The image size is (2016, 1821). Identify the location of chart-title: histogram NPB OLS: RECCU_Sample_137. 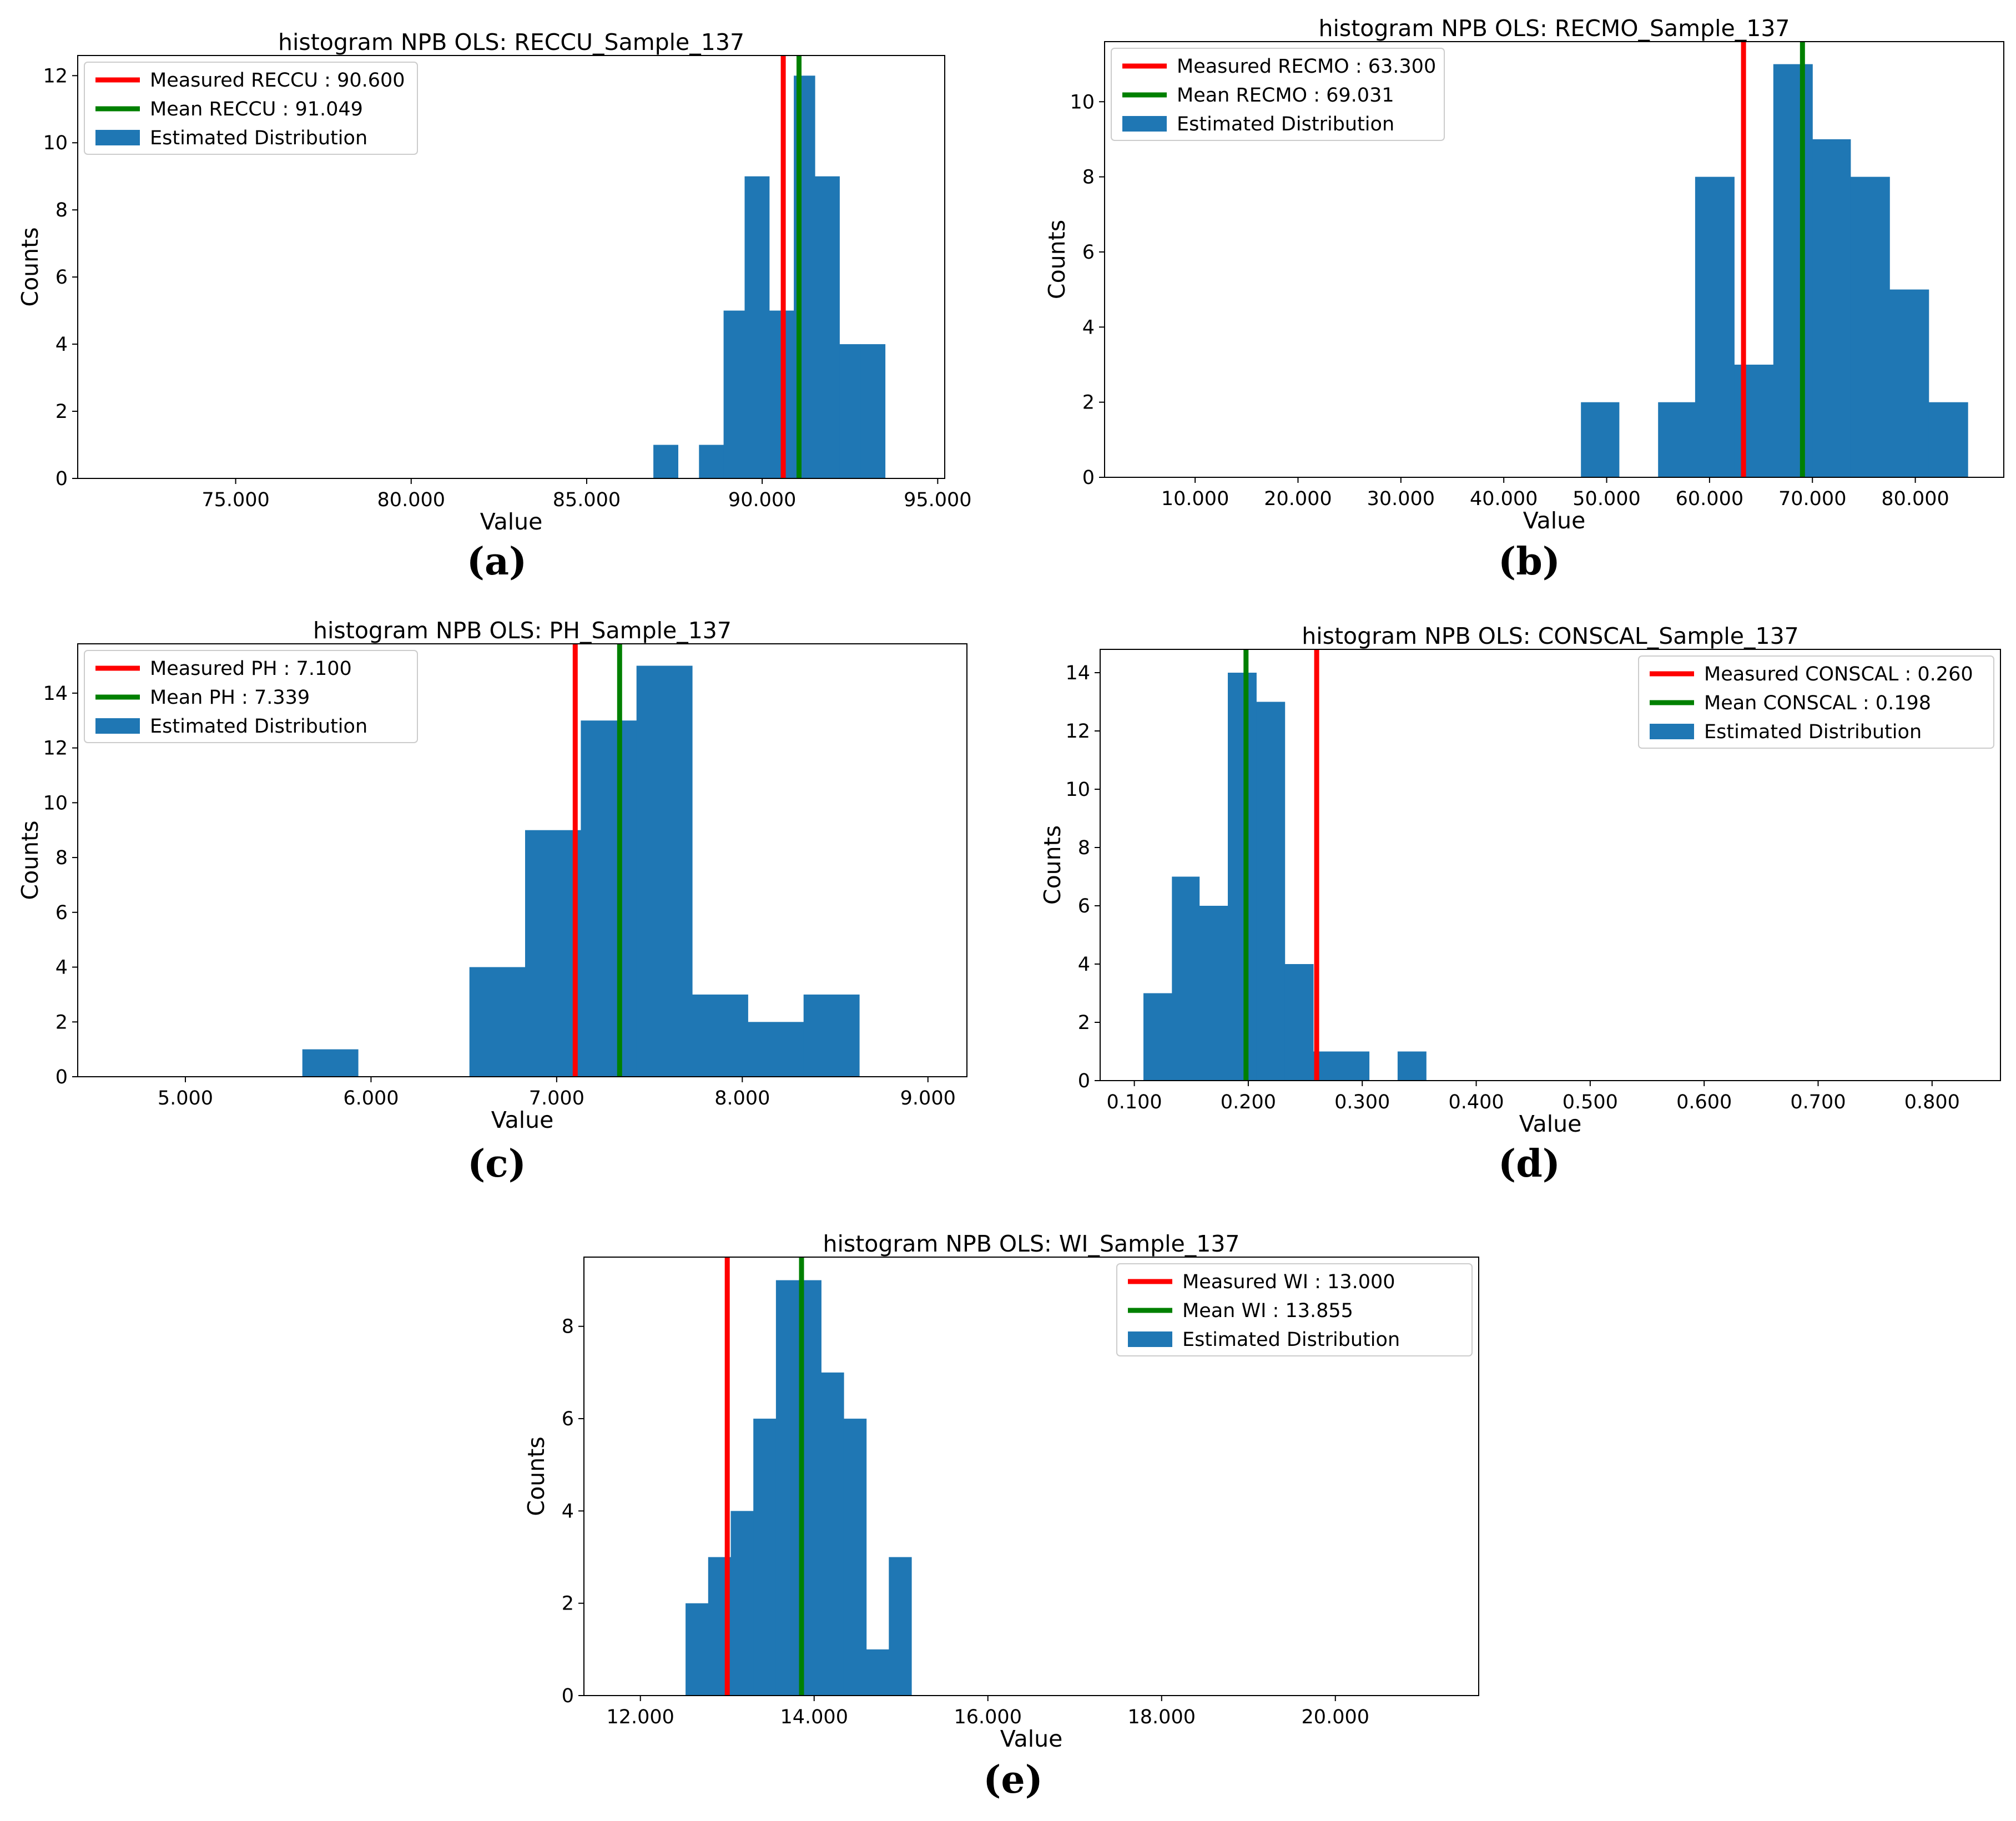
(511, 43).